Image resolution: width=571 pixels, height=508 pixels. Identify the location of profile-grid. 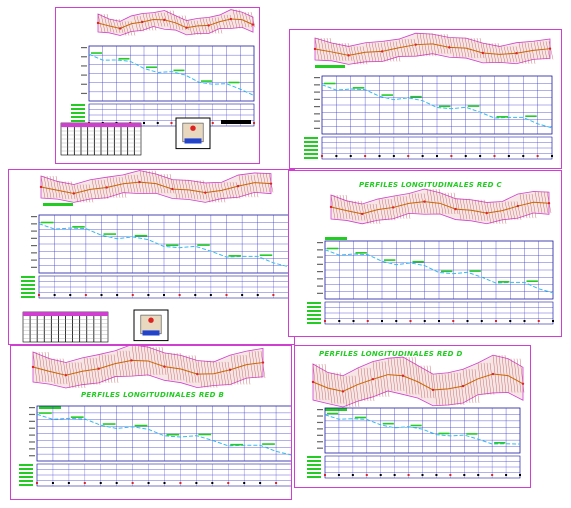
(163, 86).